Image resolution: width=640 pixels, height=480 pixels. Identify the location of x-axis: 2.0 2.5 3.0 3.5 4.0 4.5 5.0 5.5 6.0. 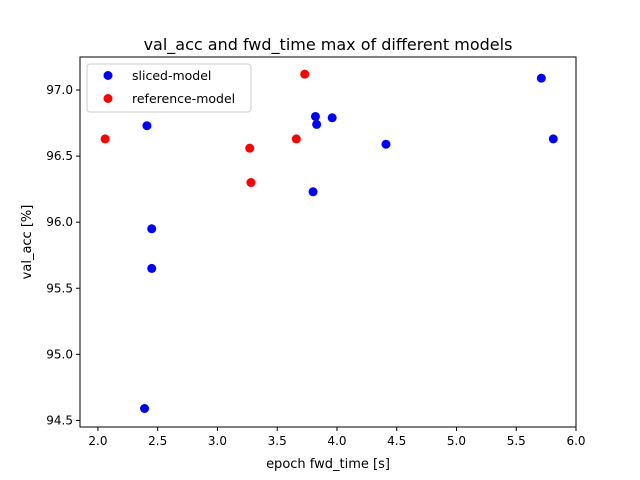
(337, 437).